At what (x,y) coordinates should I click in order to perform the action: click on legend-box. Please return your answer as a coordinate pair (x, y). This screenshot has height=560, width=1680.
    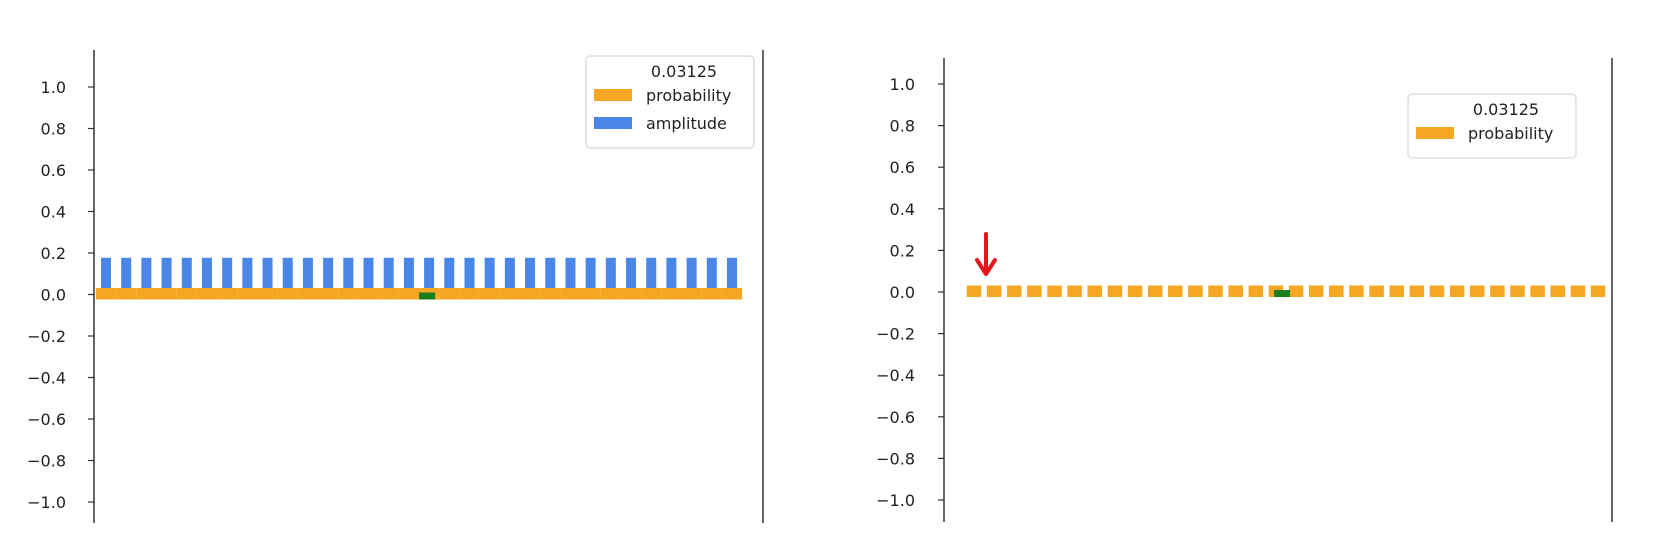
    Looking at the image, I should click on (1492, 126).